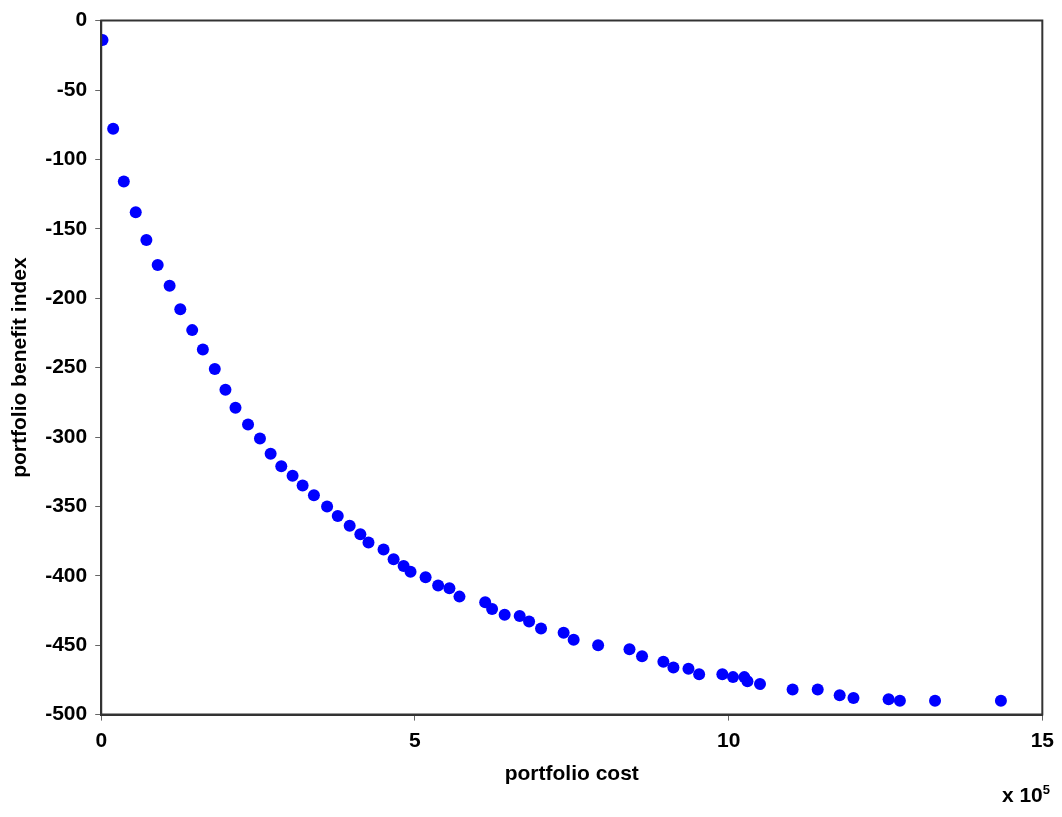  Describe the element at coordinates (66, 643) in the screenshot. I see `y-tick-label: -450` at that location.